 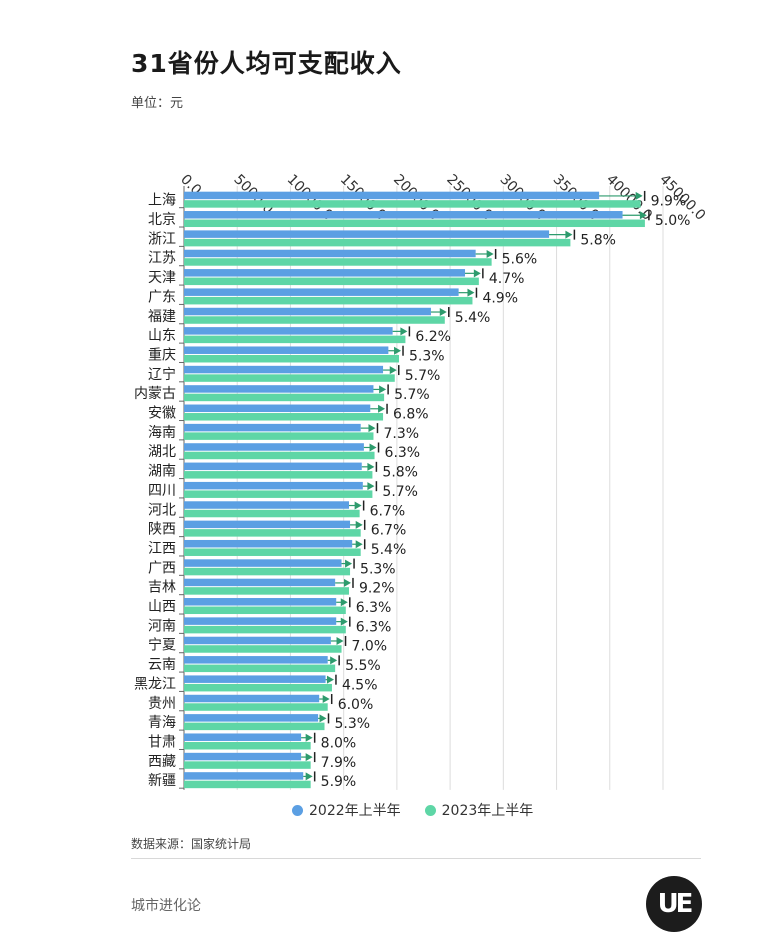 I want to click on growth-label: 7.9%, so click(x=339, y=763).